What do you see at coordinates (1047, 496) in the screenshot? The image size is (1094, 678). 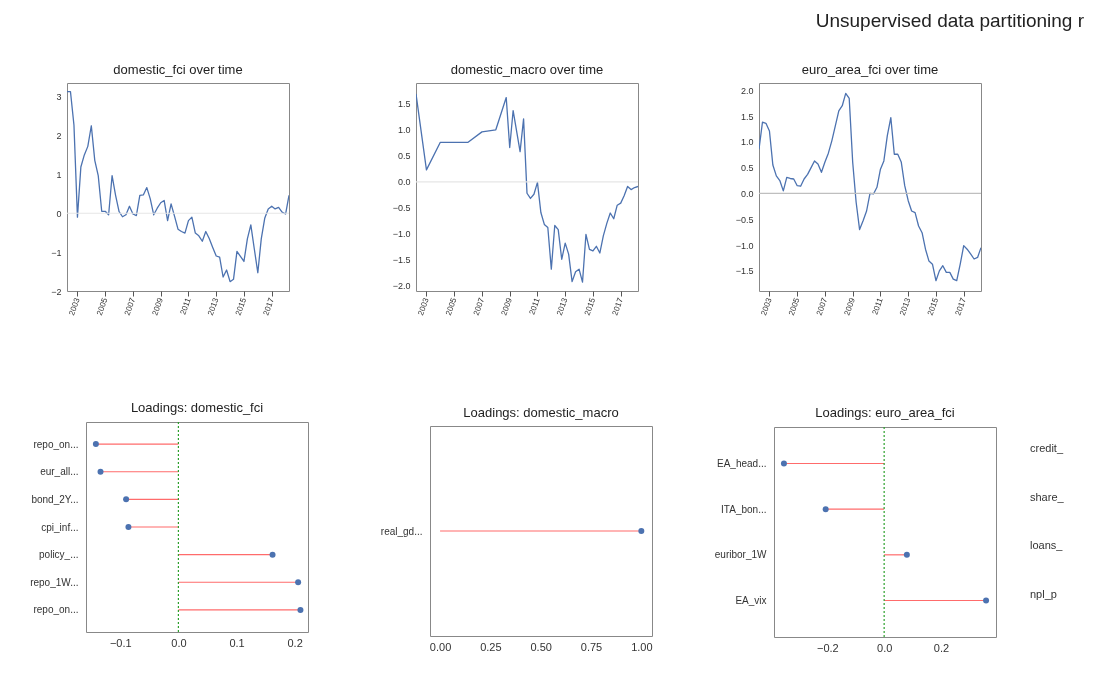 I see `text: share_` at bounding box center [1047, 496].